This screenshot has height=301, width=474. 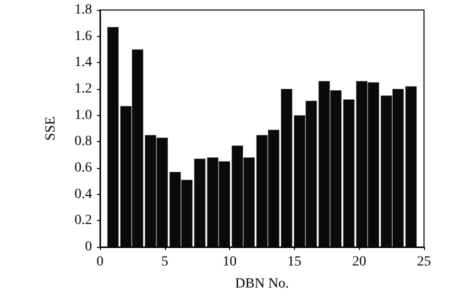 What do you see at coordinates (83, 168) in the screenshot?
I see `y-tick-label: 0.6` at bounding box center [83, 168].